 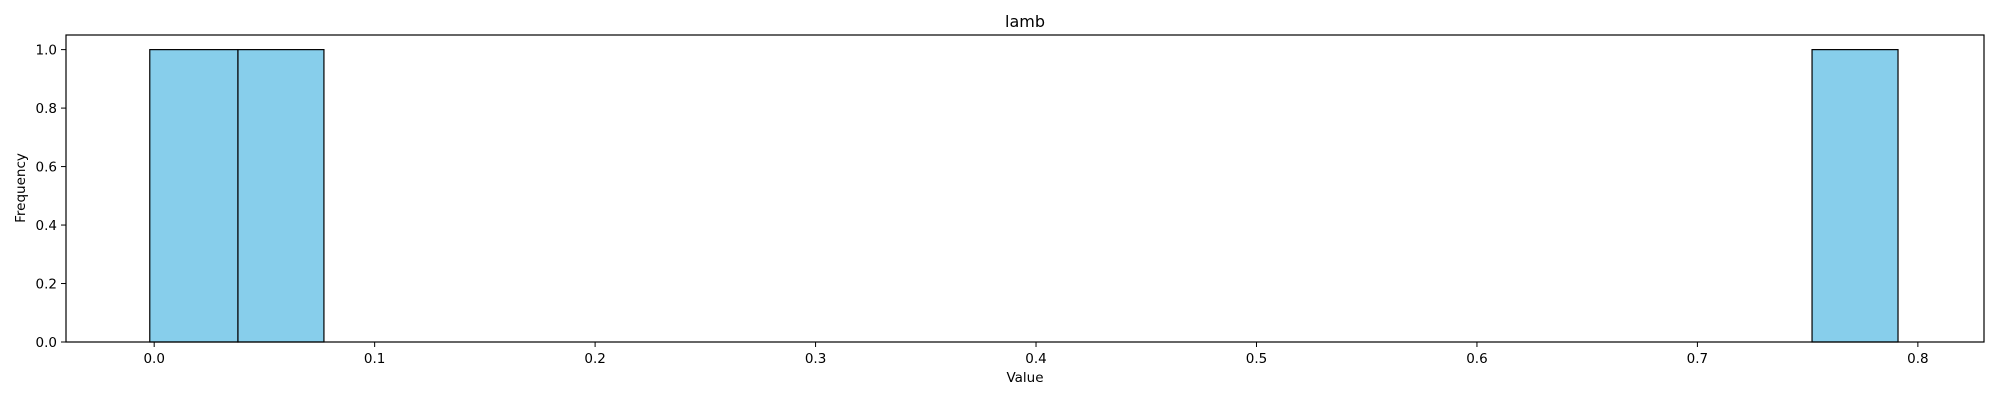 I want to click on y-tick-label: 0.0, so click(x=46, y=343).